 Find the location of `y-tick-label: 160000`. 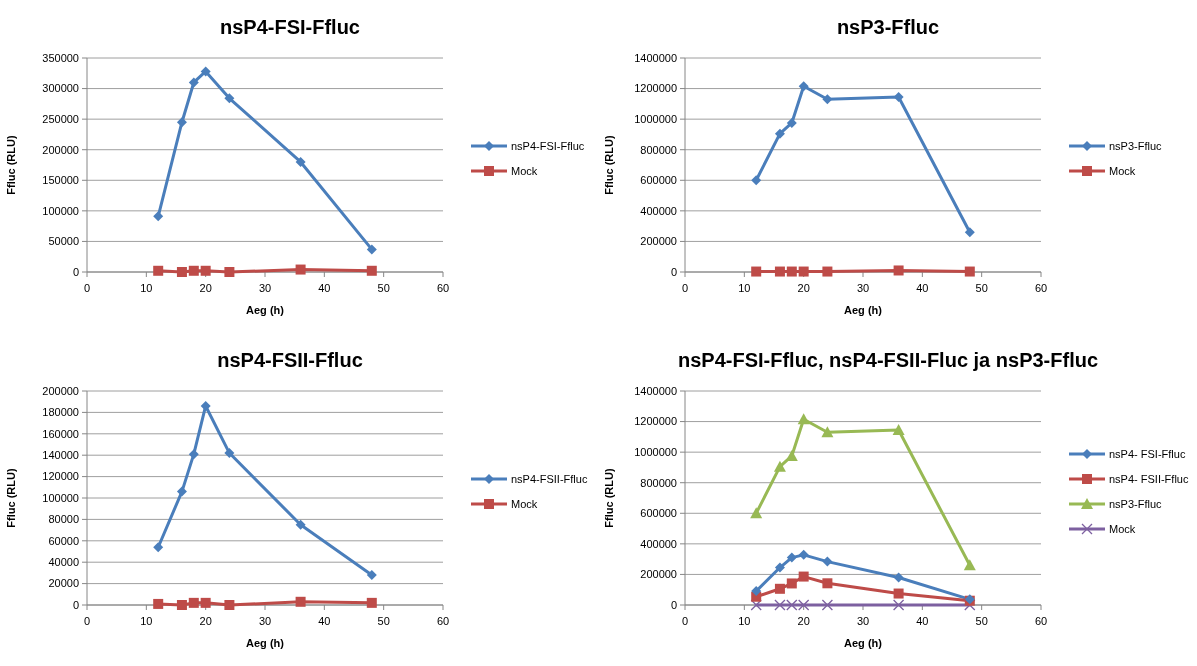

y-tick-label: 160000 is located at coordinates (60, 433).